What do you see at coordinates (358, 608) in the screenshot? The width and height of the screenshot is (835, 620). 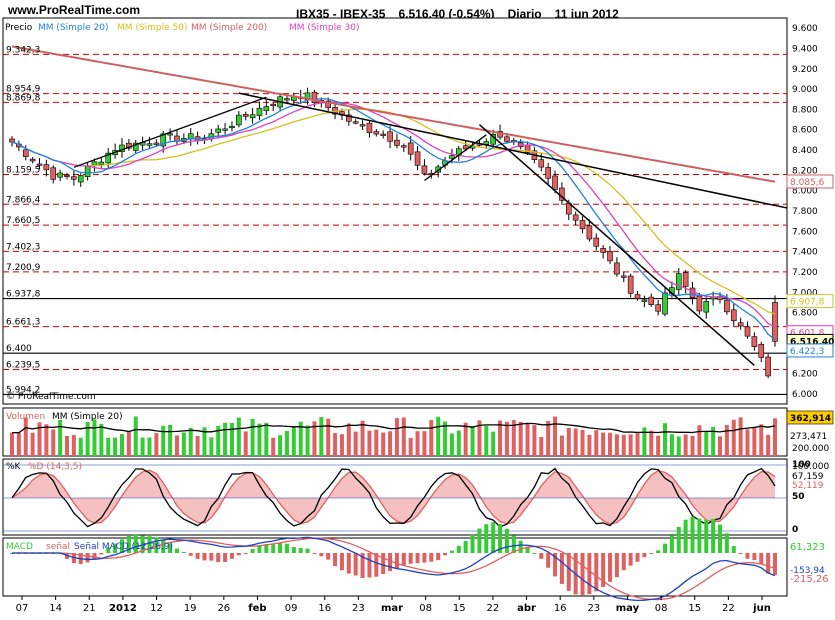 I see `x-tick-label: 23` at bounding box center [358, 608].